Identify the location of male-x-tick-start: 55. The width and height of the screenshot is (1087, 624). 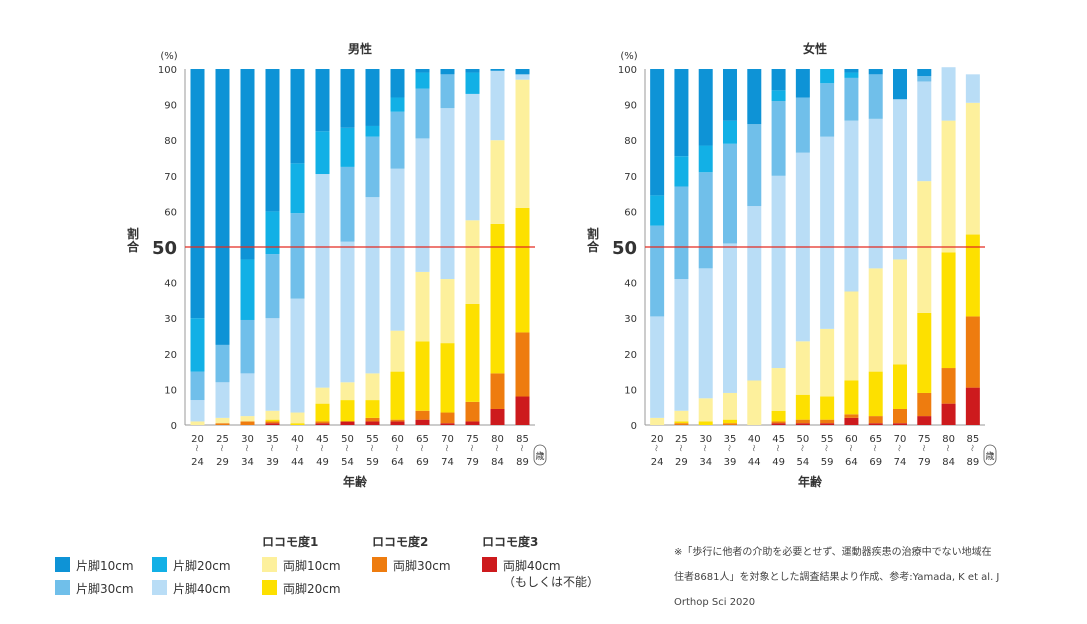
(372, 439).